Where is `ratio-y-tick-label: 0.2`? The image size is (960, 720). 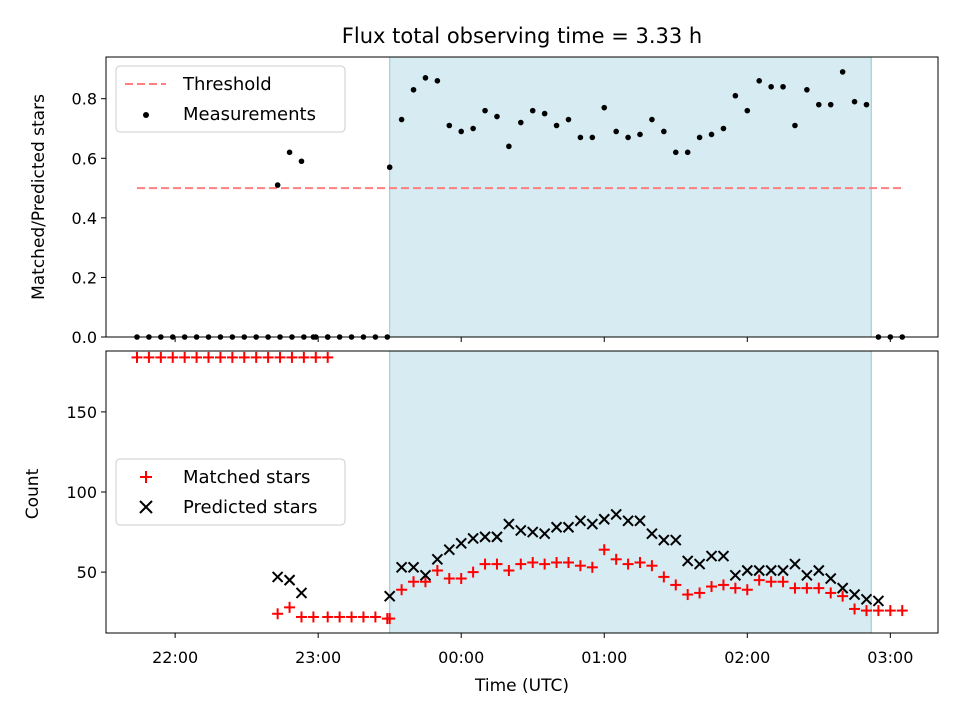
ratio-y-tick-label: 0.2 is located at coordinates (84, 277).